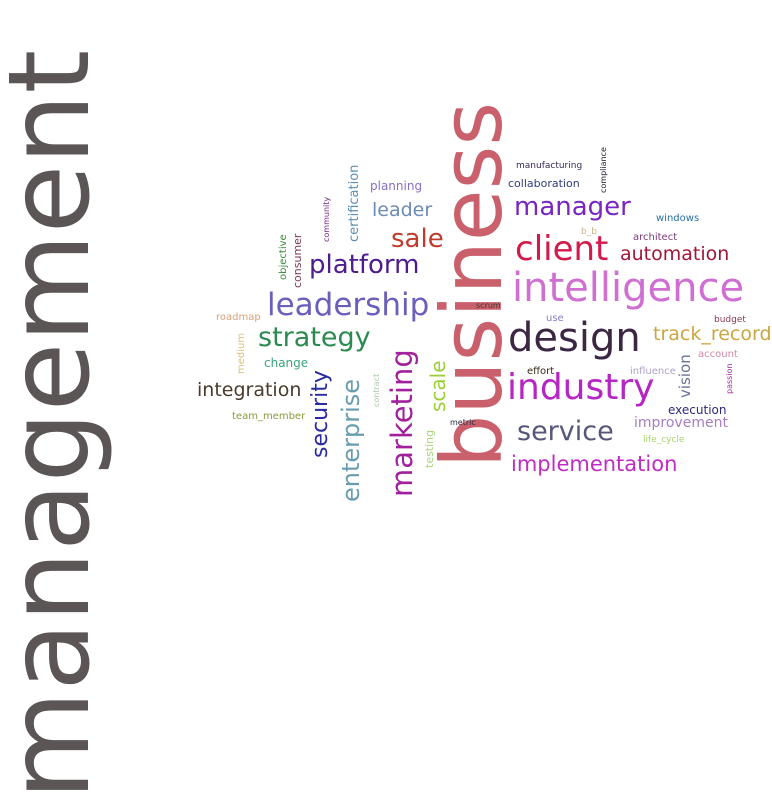 This screenshot has width=772, height=800. Describe the element at coordinates (603, 170) in the screenshot. I see `word-compliance: compliance` at that location.